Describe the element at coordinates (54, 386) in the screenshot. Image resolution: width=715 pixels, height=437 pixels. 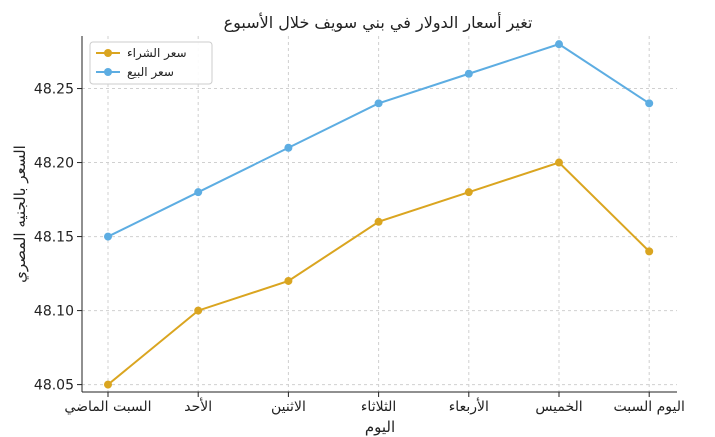
I see `y-tick-label: 48.05` at that location.